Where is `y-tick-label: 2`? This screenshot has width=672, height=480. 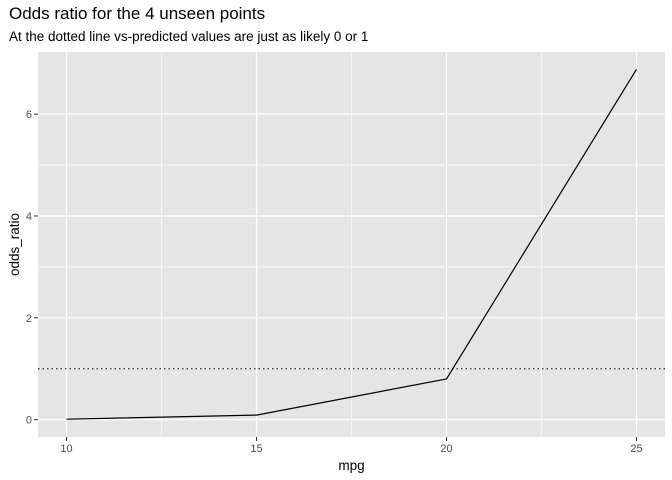 y-tick-label: 2 is located at coordinates (29, 319).